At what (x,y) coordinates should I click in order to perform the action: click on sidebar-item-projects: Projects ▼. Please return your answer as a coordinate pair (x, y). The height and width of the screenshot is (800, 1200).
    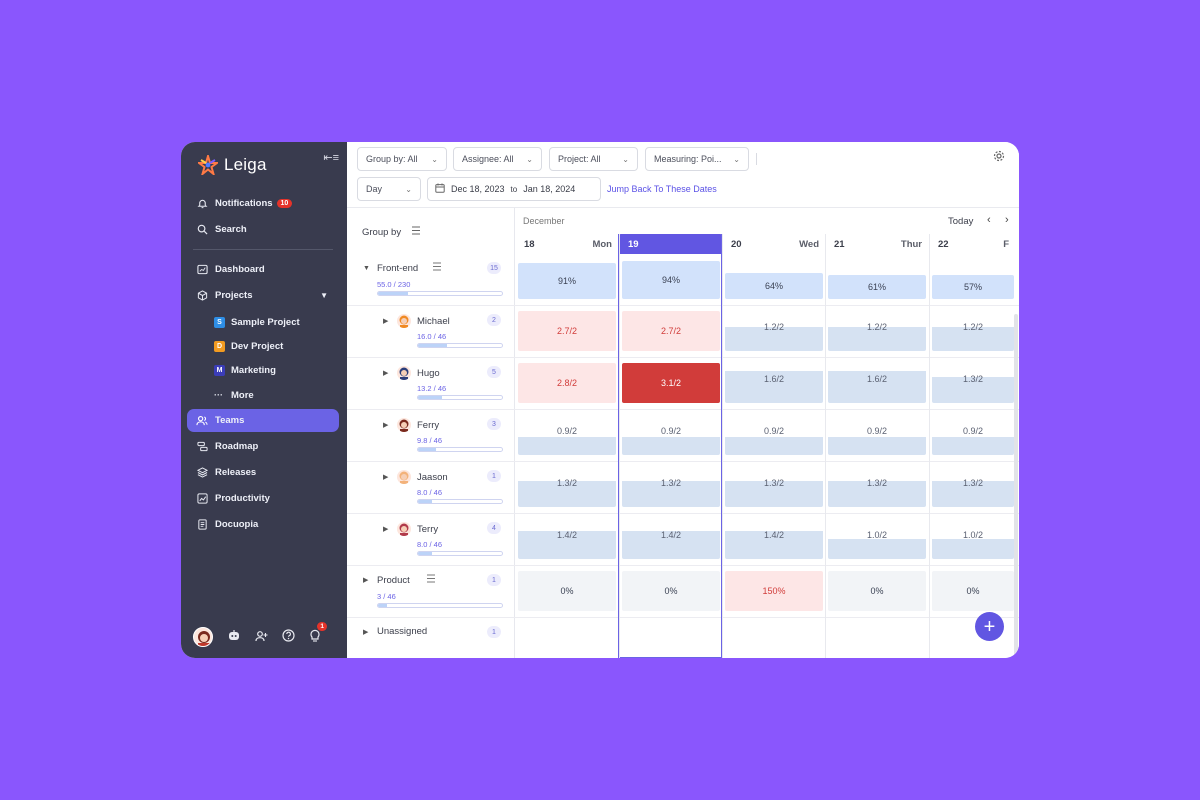
    Looking at the image, I should click on (263, 295).